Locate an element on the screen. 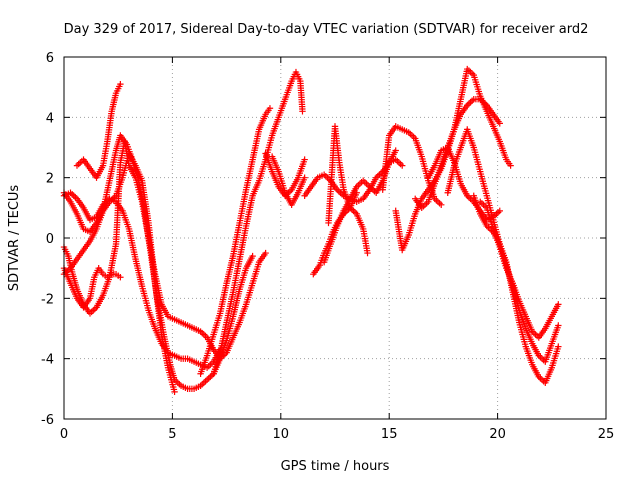  y-axis-label: SDTVAR / TECUs is located at coordinates (14, 238).